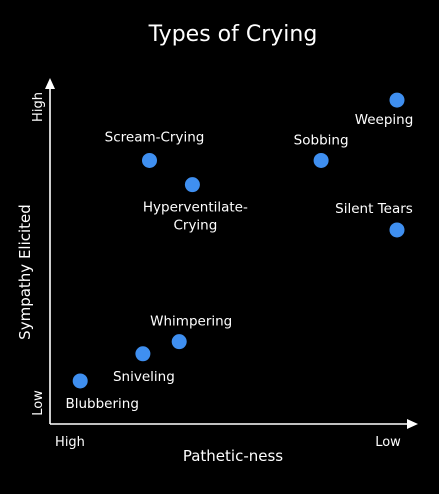 Image resolution: width=439 pixels, height=494 pixels. What do you see at coordinates (38, 107) in the screenshot?
I see `y-tick-top: High` at bounding box center [38, 107].